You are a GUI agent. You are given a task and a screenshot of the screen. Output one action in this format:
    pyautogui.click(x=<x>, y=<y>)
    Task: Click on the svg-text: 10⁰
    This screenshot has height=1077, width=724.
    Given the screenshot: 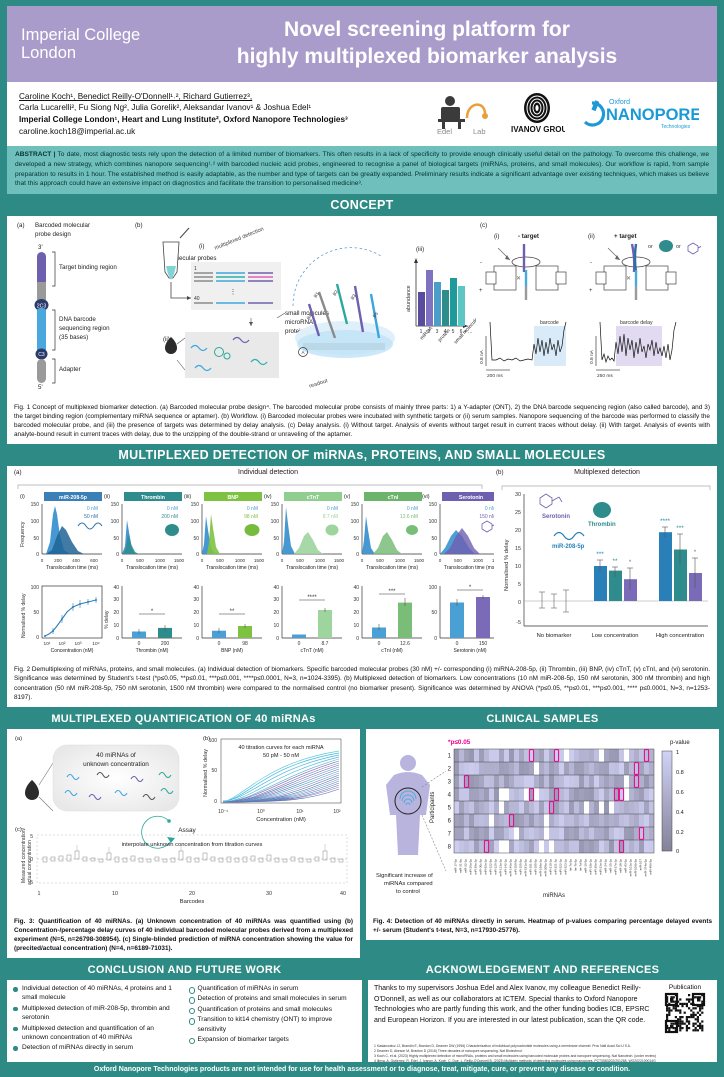 What is the action you would take?
    pyautogui.click(x=261, y=812)
    